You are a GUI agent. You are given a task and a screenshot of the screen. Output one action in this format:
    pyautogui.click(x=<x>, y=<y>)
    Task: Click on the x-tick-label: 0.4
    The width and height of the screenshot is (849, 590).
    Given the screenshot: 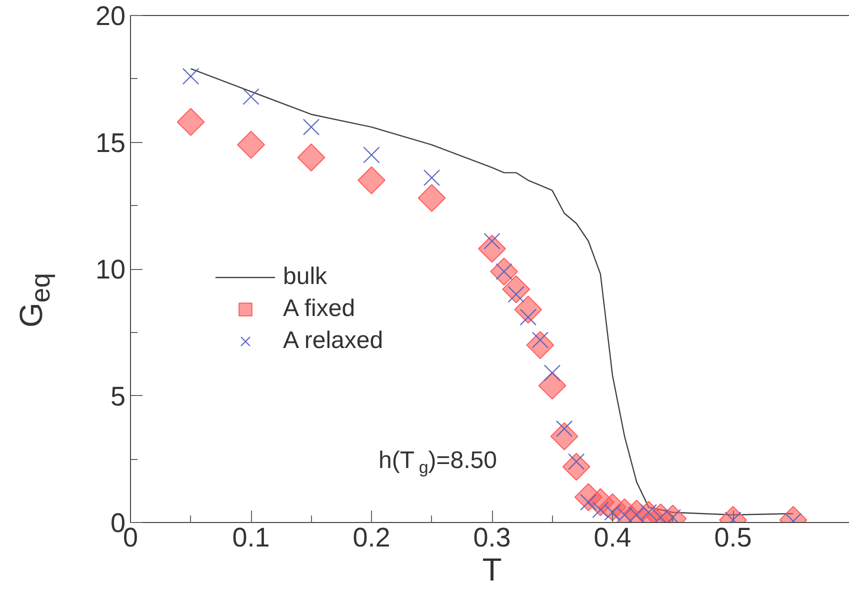 What is the action you would take?
    pyautogui.click(x=613, y=537)
    